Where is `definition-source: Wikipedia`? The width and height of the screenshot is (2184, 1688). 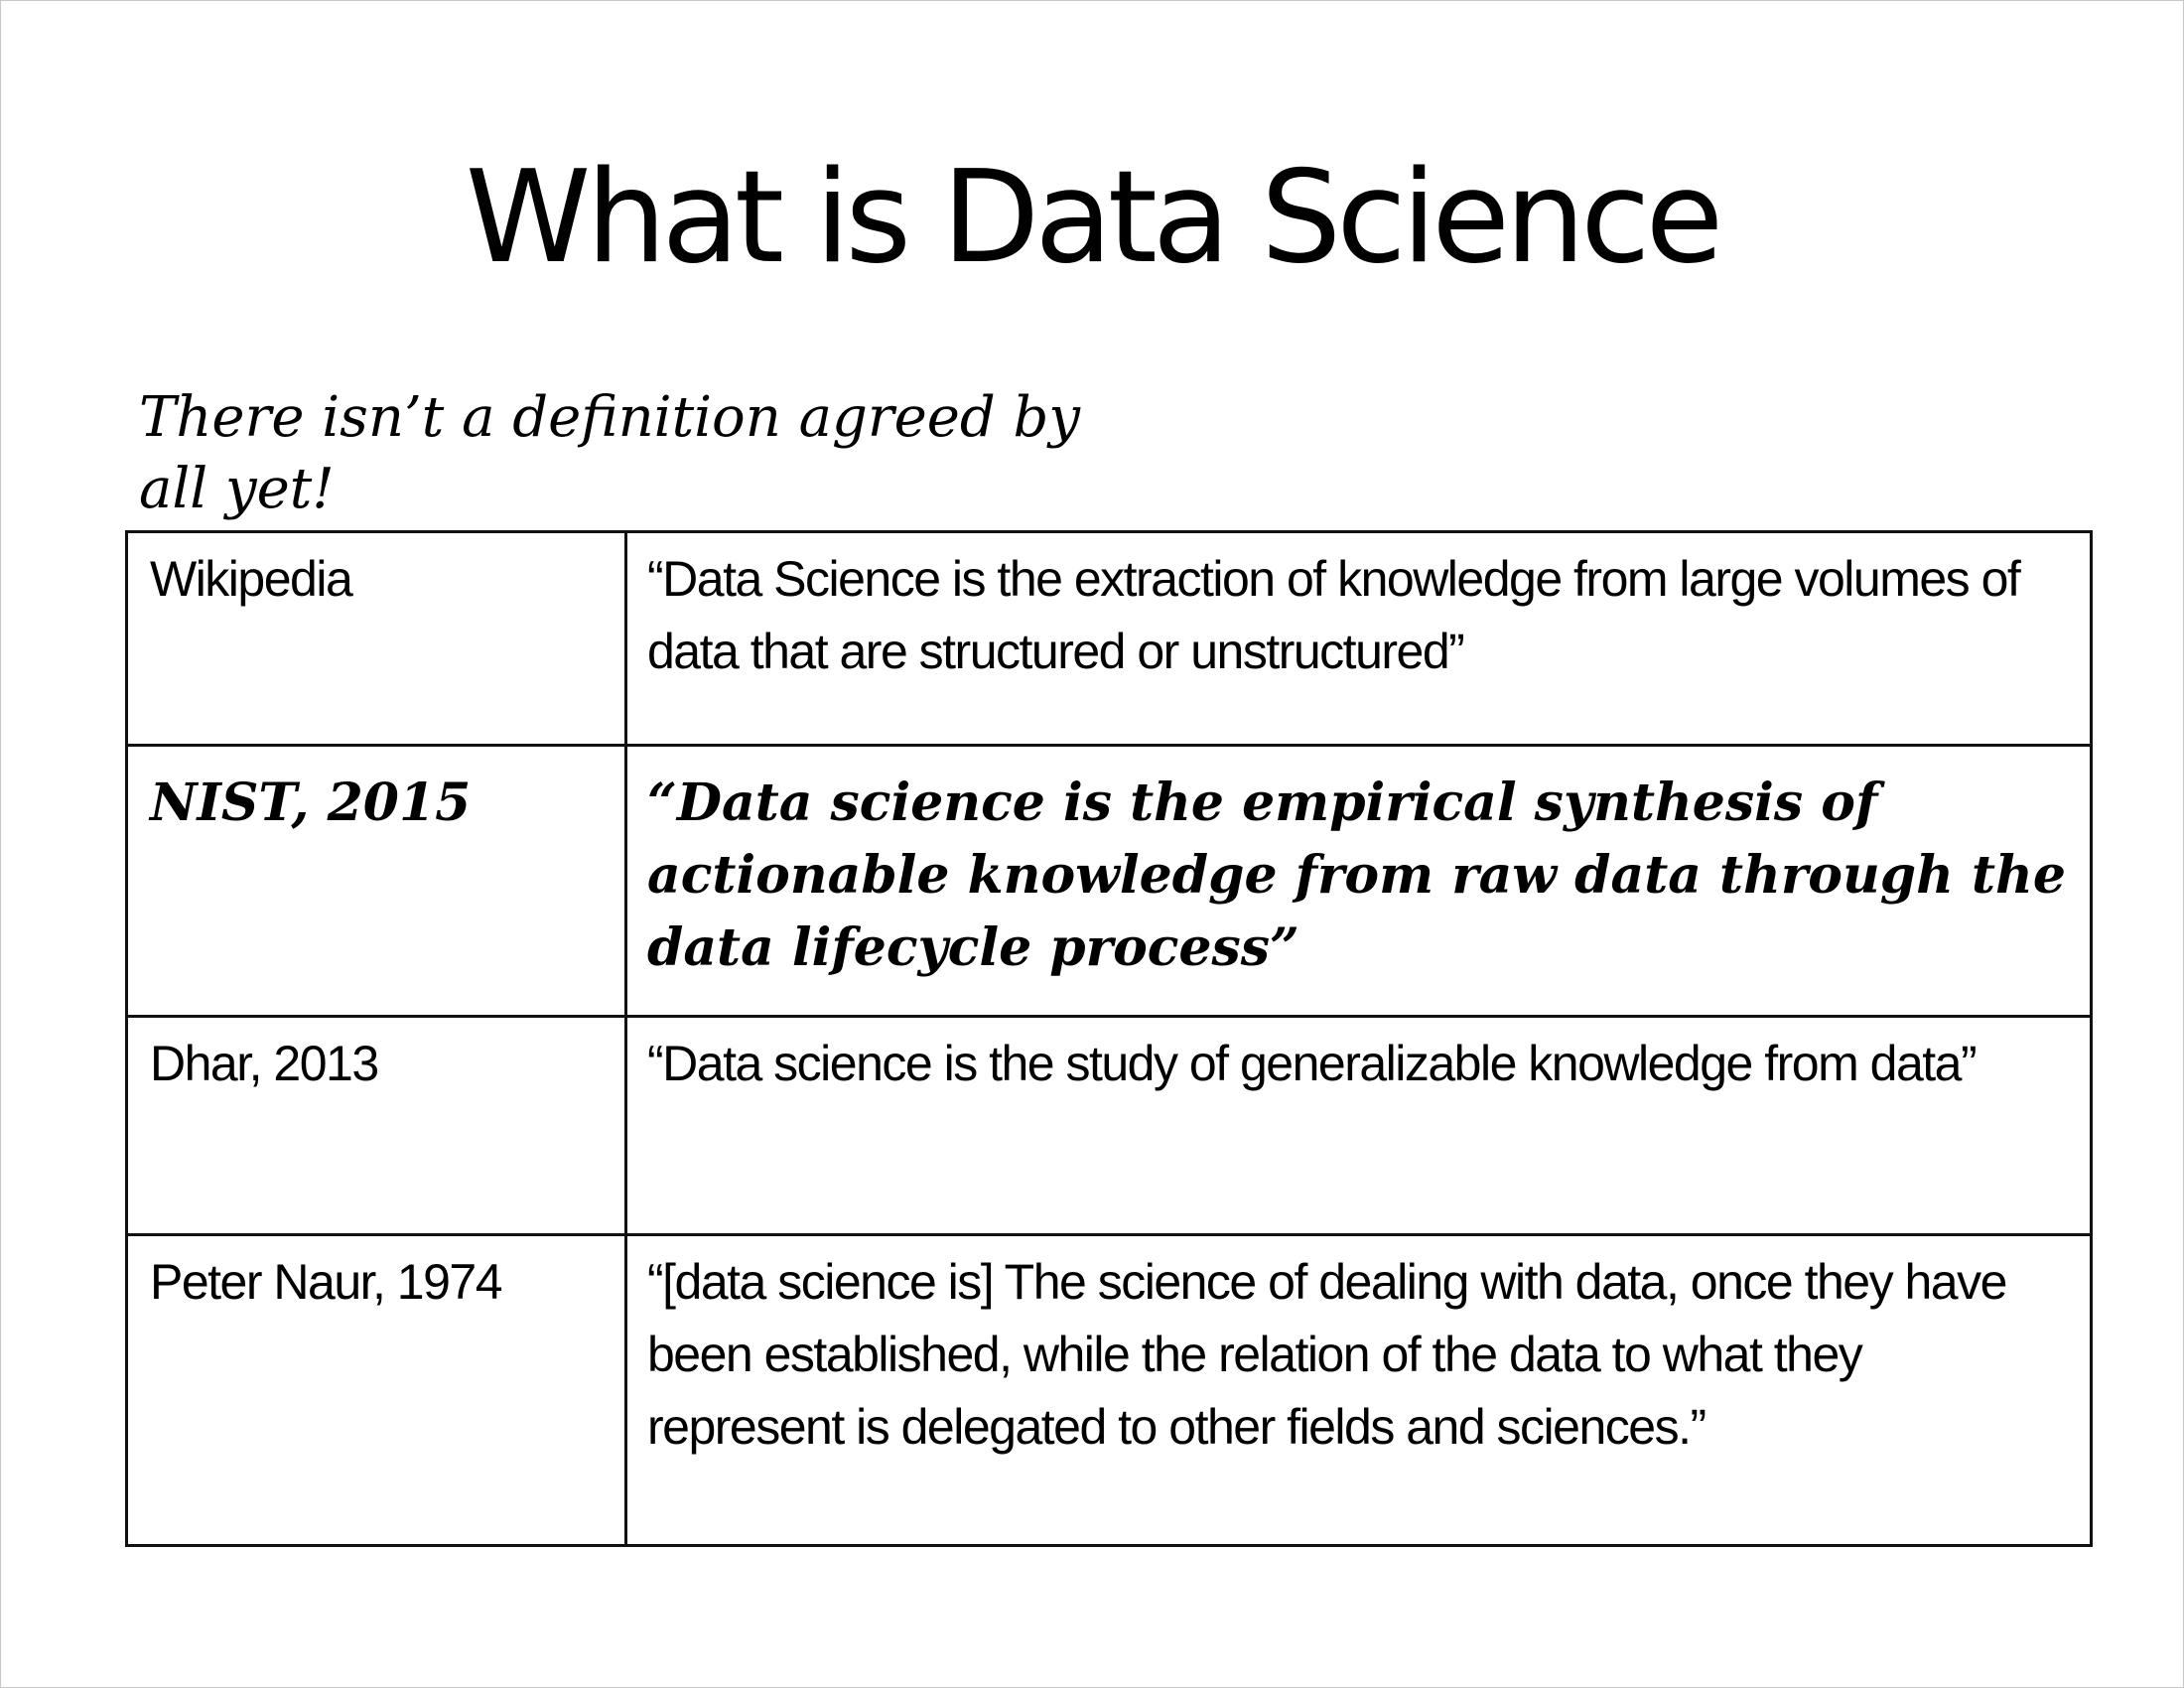
definition-source: Wikipedia is located at coordinates (376, 638).